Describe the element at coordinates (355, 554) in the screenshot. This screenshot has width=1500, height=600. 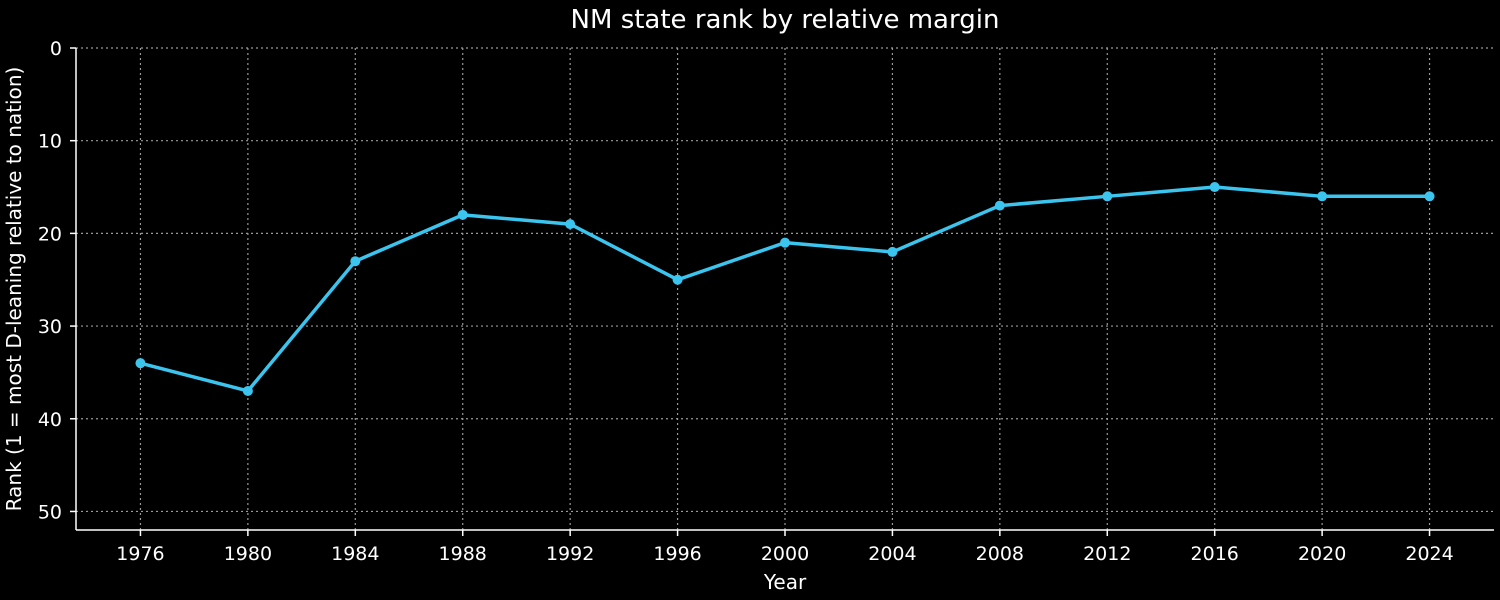
I see `x-tick-label: 1984` at that location.